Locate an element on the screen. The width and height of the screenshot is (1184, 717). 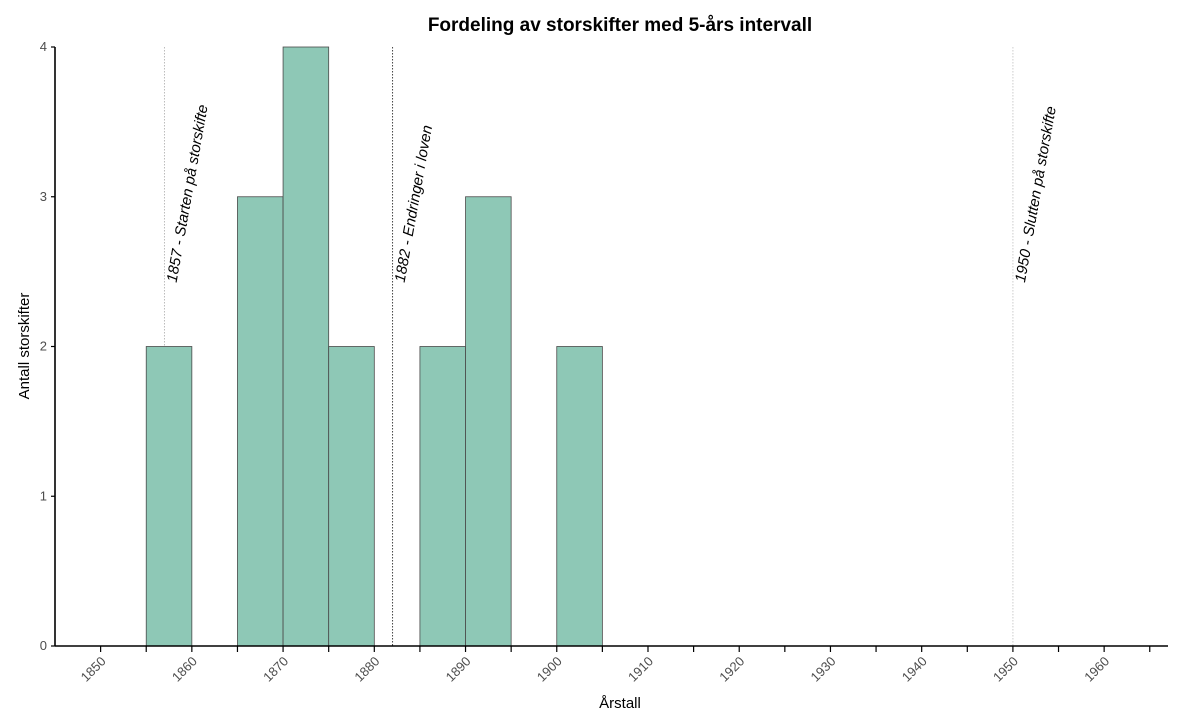
x-tick-label: 1890 is located at coordinates (458, 669).